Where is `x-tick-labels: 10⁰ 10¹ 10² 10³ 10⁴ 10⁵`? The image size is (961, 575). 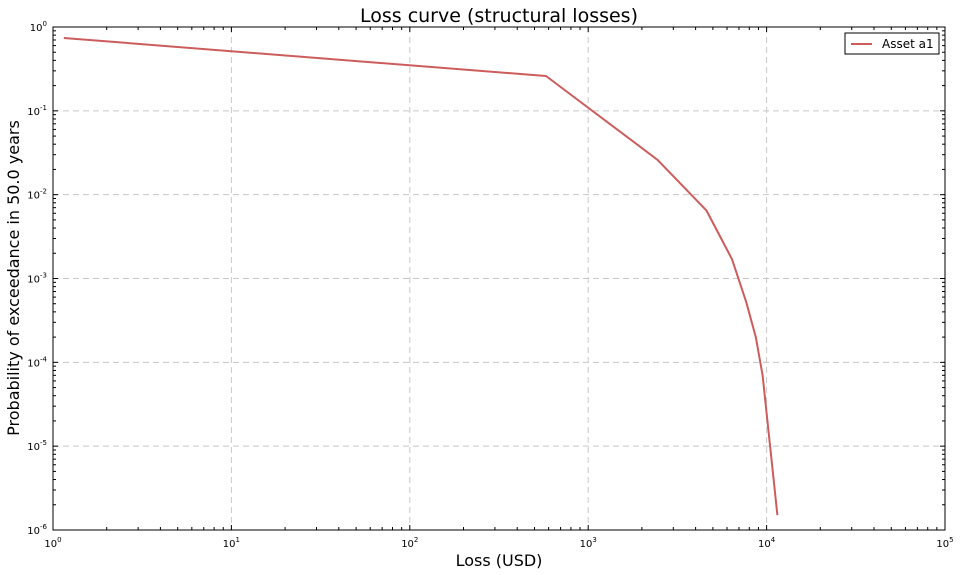 x-tick-labels: 10⁰ 10¹ 10² 10³ 10⁴ 10⁵ is located at coordinates (498, 543).